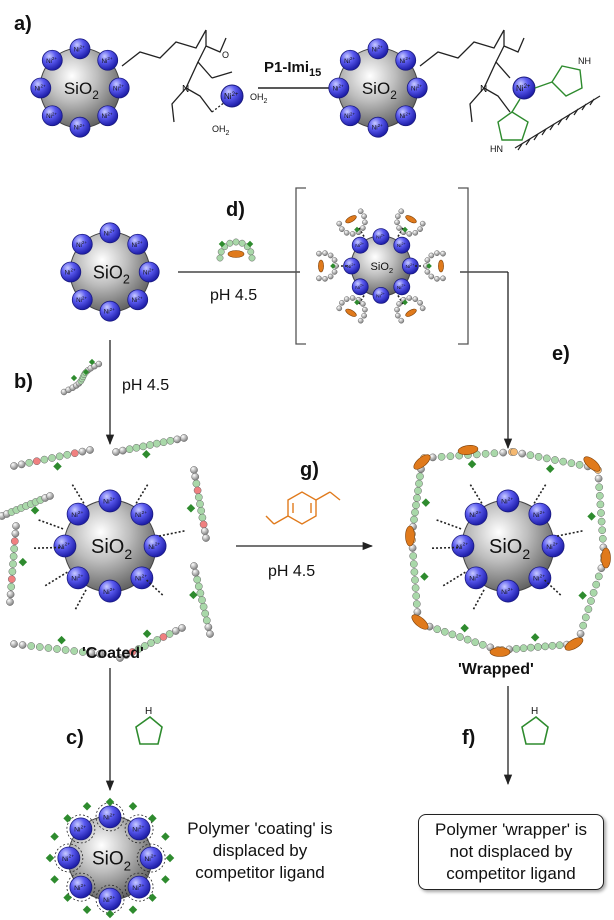  Describe the element at coordinates (303, 508) in the screenshot. I see `terephthalaldehyde-icon` at that location.